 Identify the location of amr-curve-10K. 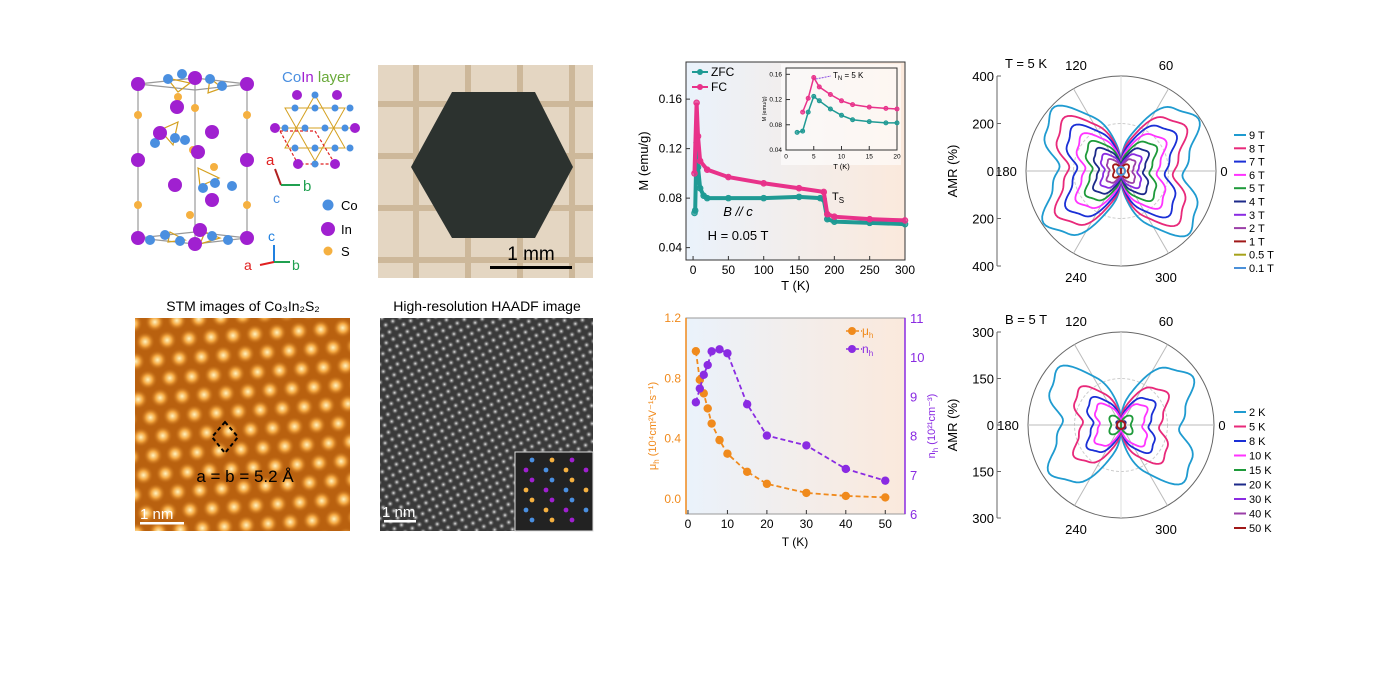
(1121, 425).